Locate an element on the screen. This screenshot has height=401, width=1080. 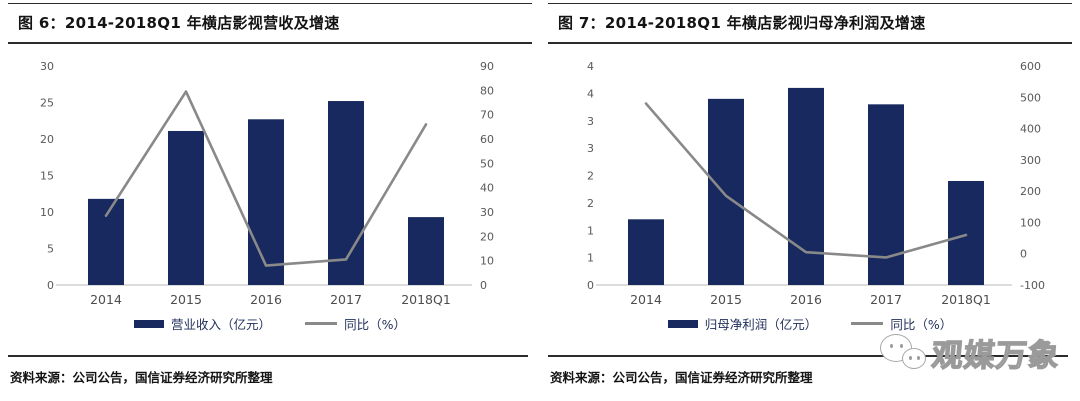
figure-6-title: 图 6：2014-2018Q1 年横店影视营收及增速 is located at coordinates (270, 23).